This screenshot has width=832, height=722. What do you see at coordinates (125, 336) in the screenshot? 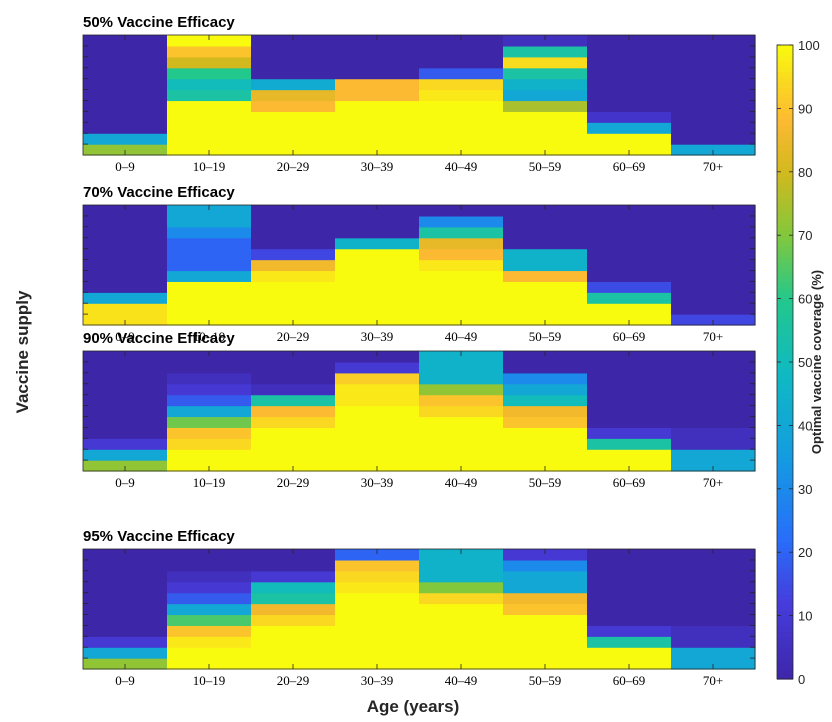
I see `x-tick-label: 0–9` at bounding box center [125, 336].